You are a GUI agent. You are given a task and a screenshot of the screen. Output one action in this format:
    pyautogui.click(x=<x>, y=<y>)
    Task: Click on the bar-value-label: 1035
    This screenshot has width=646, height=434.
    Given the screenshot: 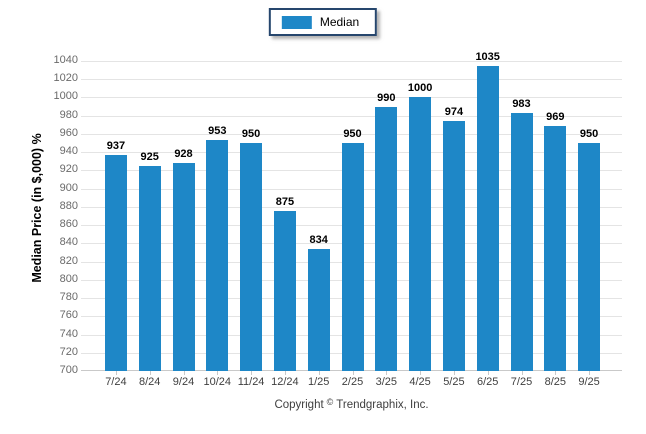 What is the action you would take?
    pyautogui.click(x=487, y=56)
    